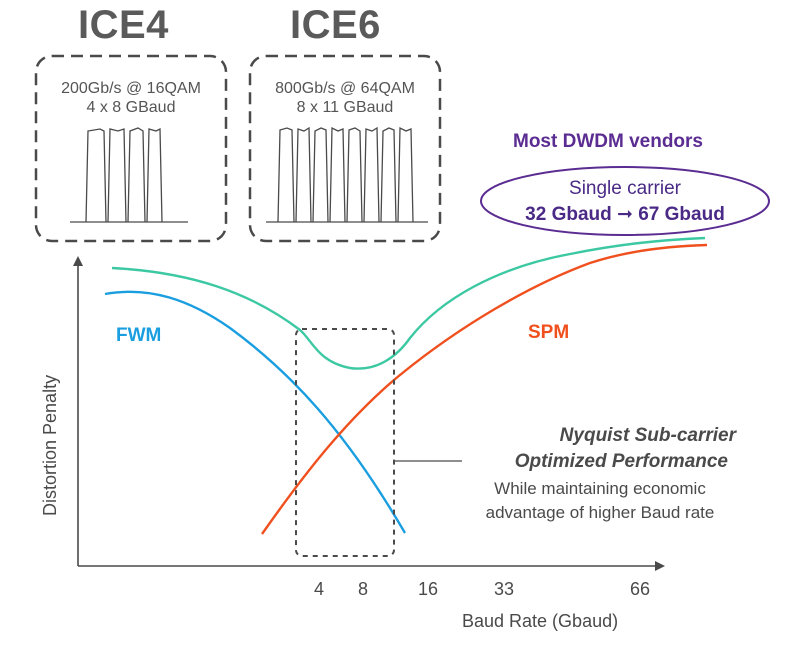 This screenshot has height=648, width=800. Describe the element at coordinates (50, 445) in the screenshot. I see `y-axis-title: Distortion Penalty` at that location.